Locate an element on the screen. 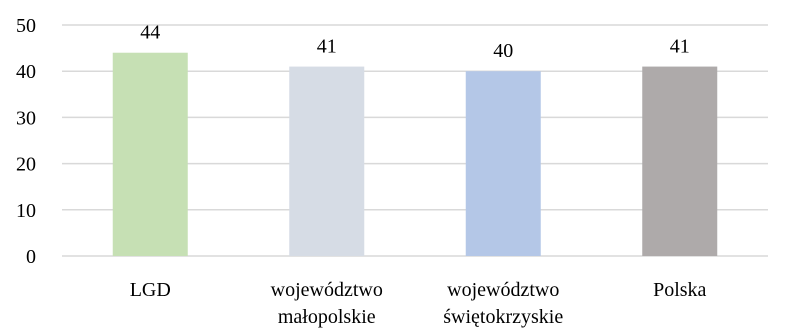 The width and height of the screenshot is (793, 329). y-tick-label: 50 is located at coordinates (26, 26).